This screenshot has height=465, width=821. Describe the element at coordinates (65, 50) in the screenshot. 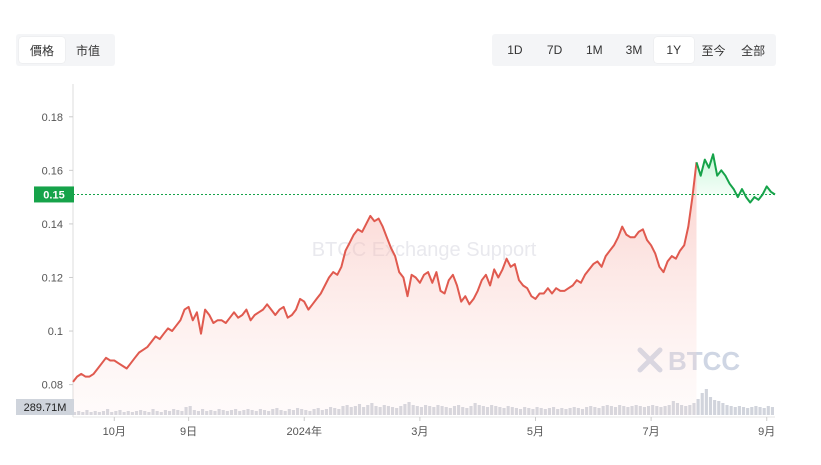

I see `metric-toggle: 價格 市值` at that location.